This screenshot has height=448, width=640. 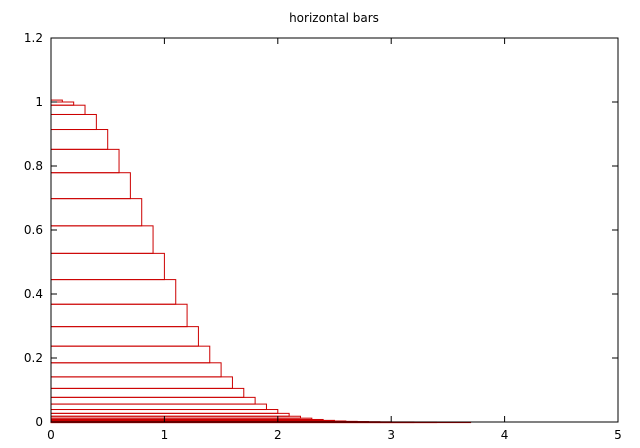 I want to click on x-tick-label-1: 1, so click(x=165, y=435).